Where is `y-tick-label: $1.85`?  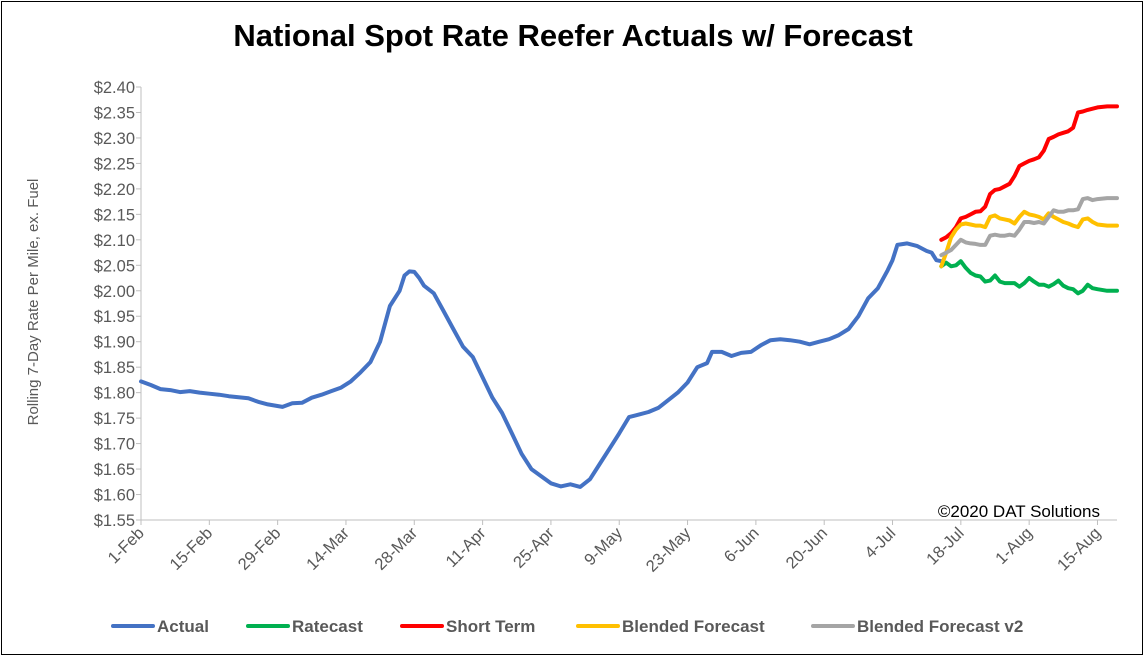 y-tick-label: $1.85 is located at coordinates (114, 368).